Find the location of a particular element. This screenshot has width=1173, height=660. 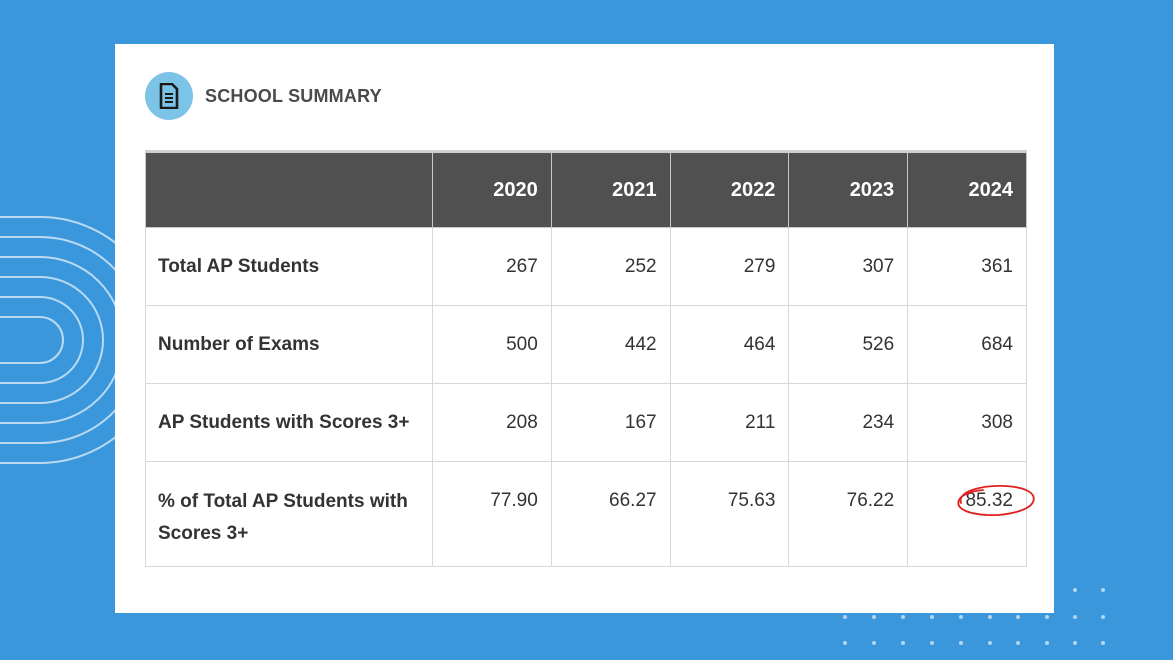

table-cell: 307 is located at coordinates (848, 266).